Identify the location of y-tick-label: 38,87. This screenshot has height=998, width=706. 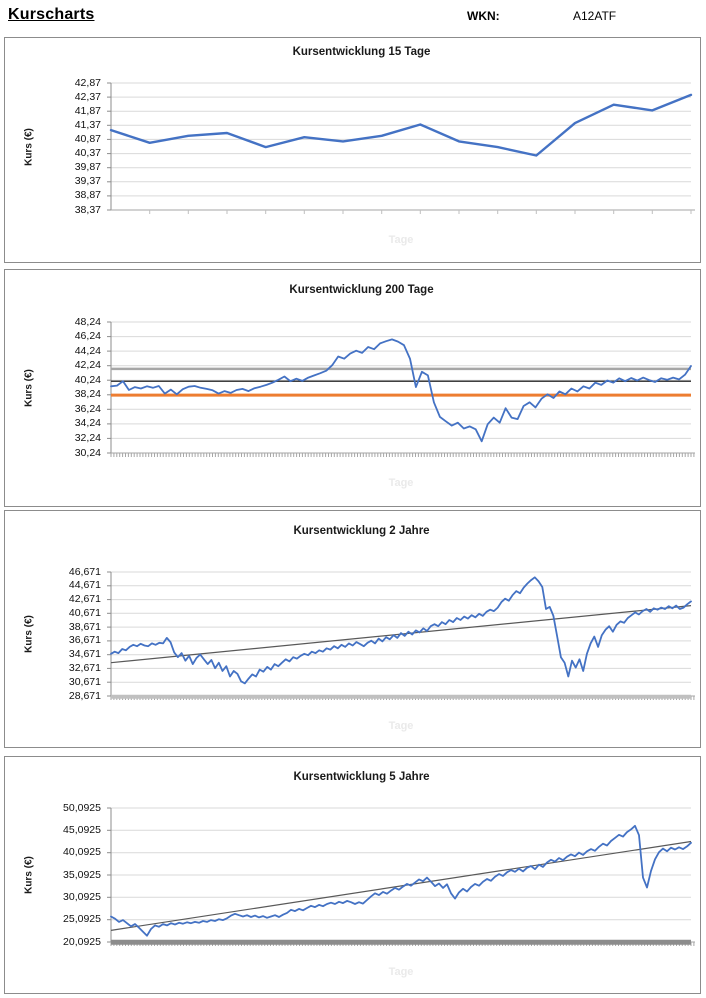
(87, 195).